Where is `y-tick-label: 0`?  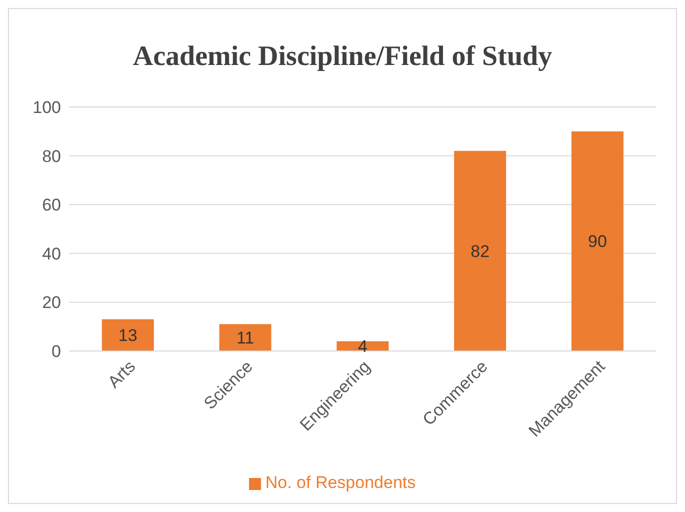 y-tick-label: 0 is located at coordinates (56, 352).